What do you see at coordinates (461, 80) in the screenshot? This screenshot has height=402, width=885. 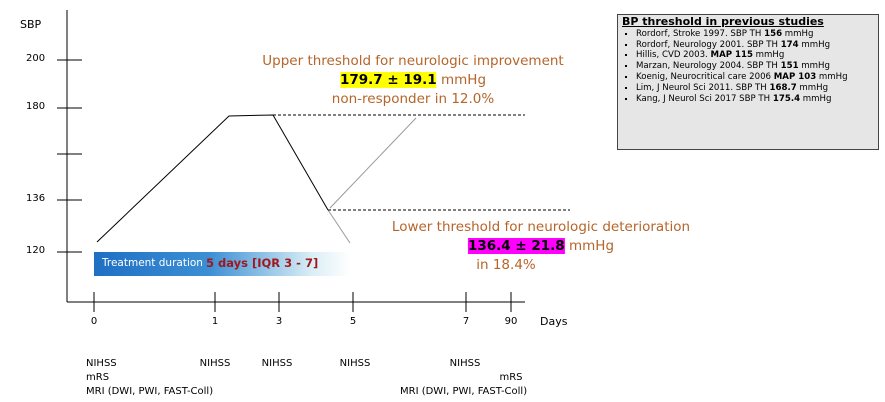 I see `upper-unit: mmHg` at bounding box center [461, 80].